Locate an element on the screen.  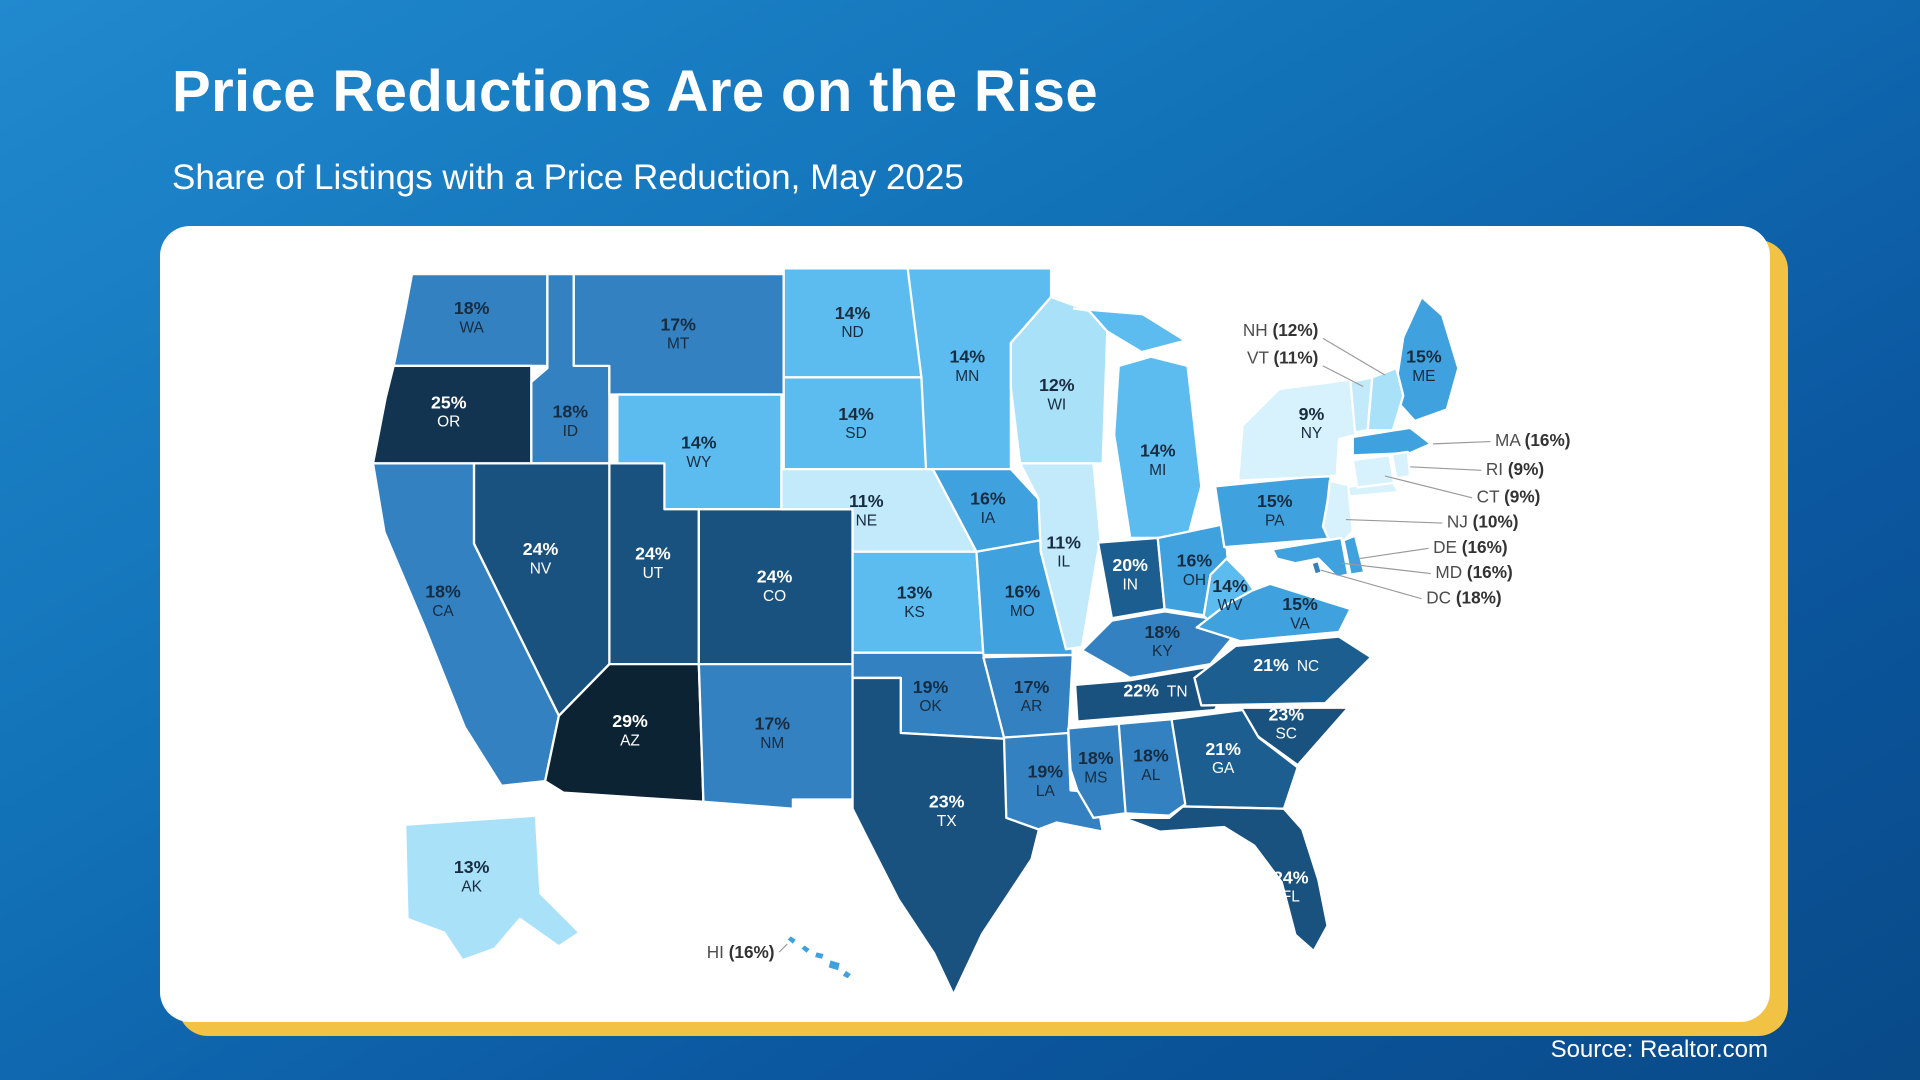
callout-line-MD is located at coordinates (1386, 568).